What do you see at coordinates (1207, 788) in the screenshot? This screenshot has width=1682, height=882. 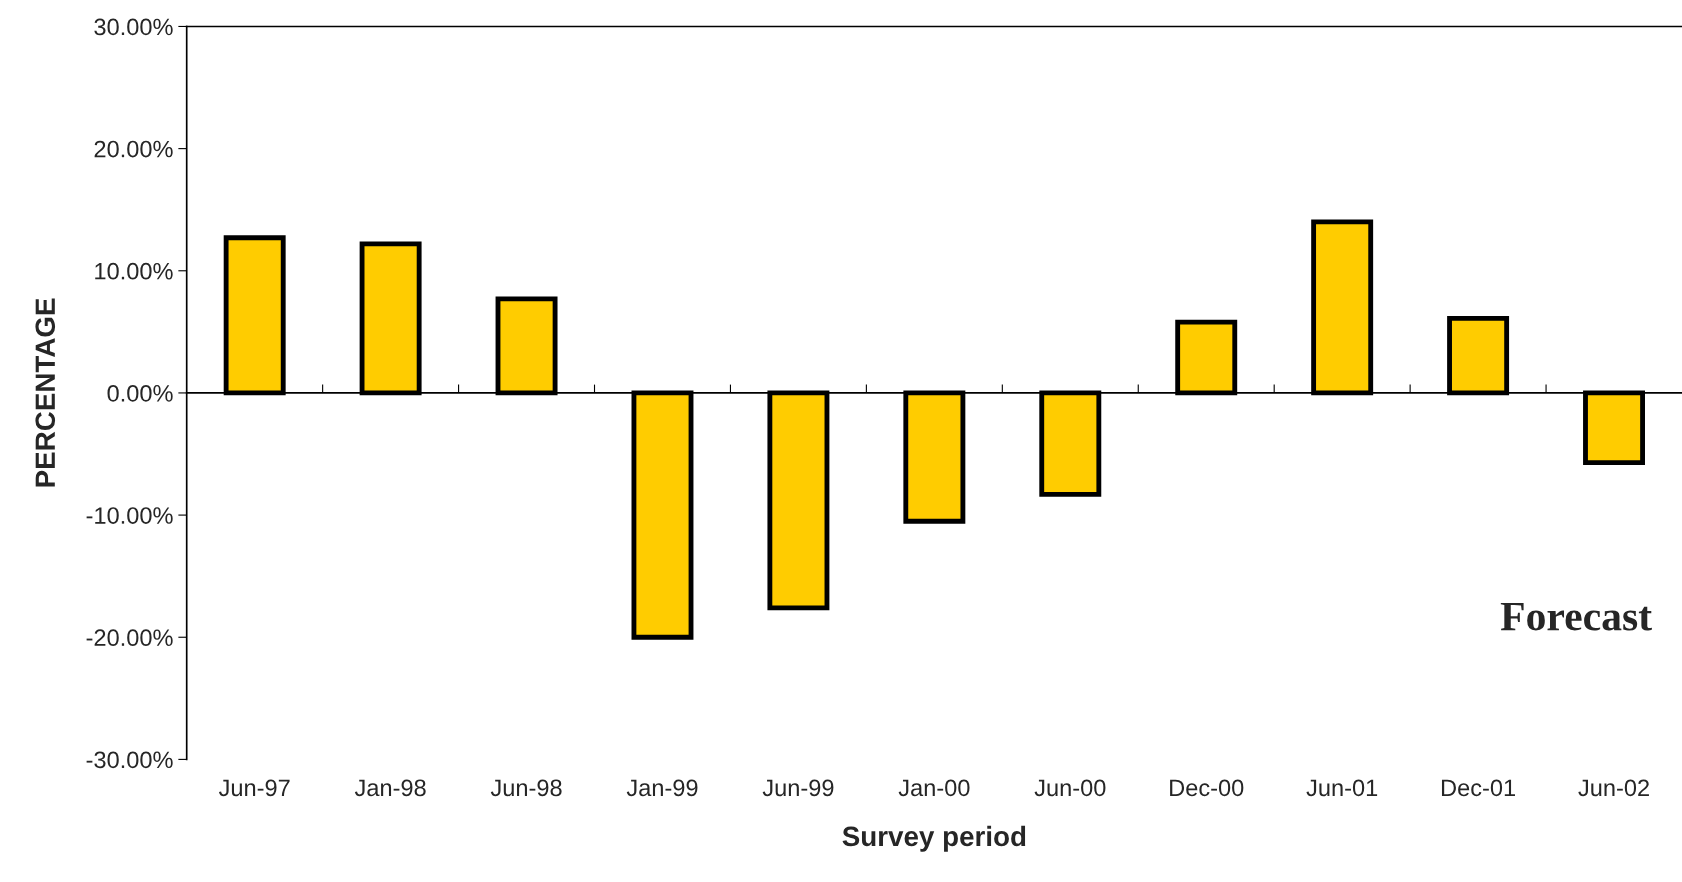 I see `x-tick-label: Dec-00` at bounding box center [1207, 788].